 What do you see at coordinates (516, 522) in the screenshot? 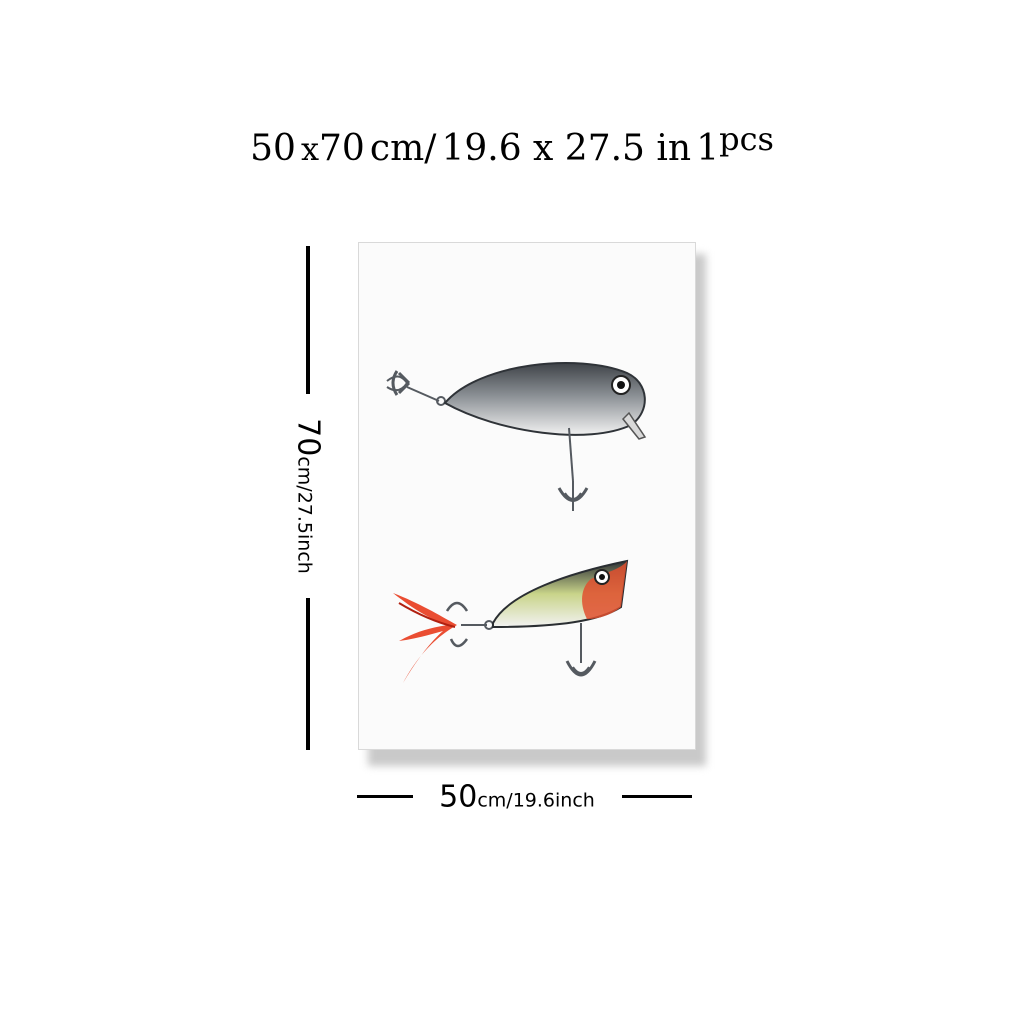
I see `artwork` at bounding box center [516, 522].